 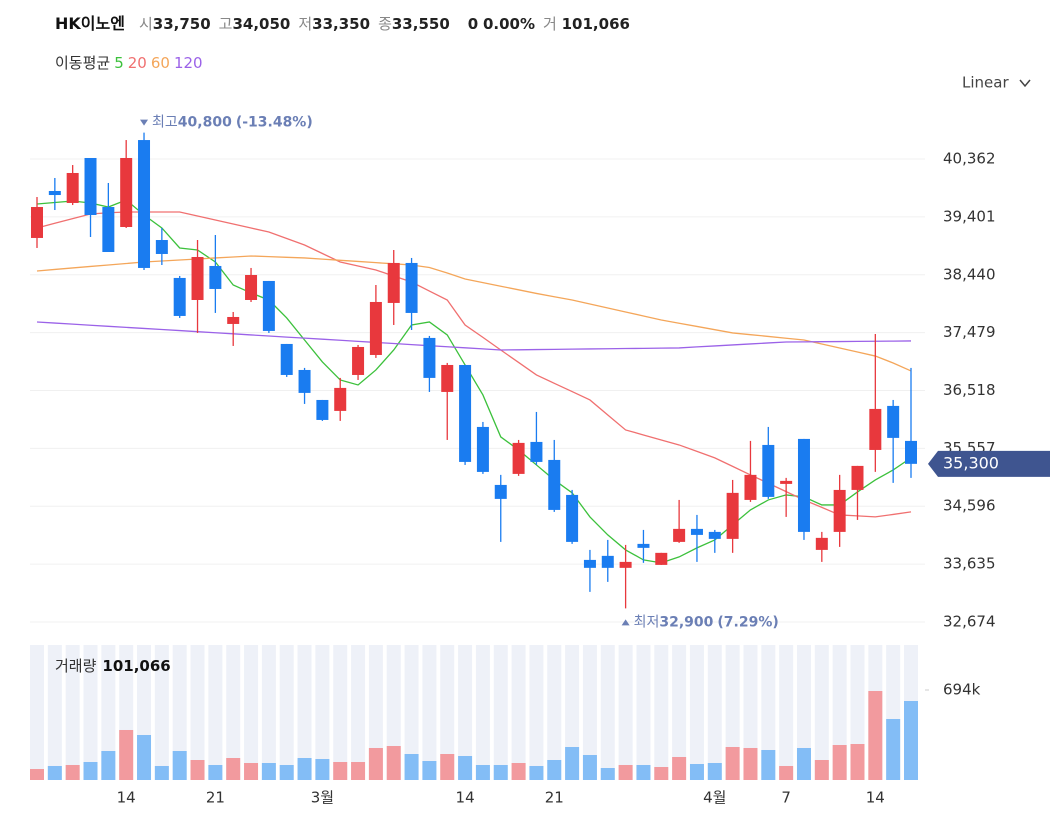 What do you see at coordinates (274, 123) in the screenshot?
I see `annotation-change: (-13.48%)` at bounding box center [274, 123].